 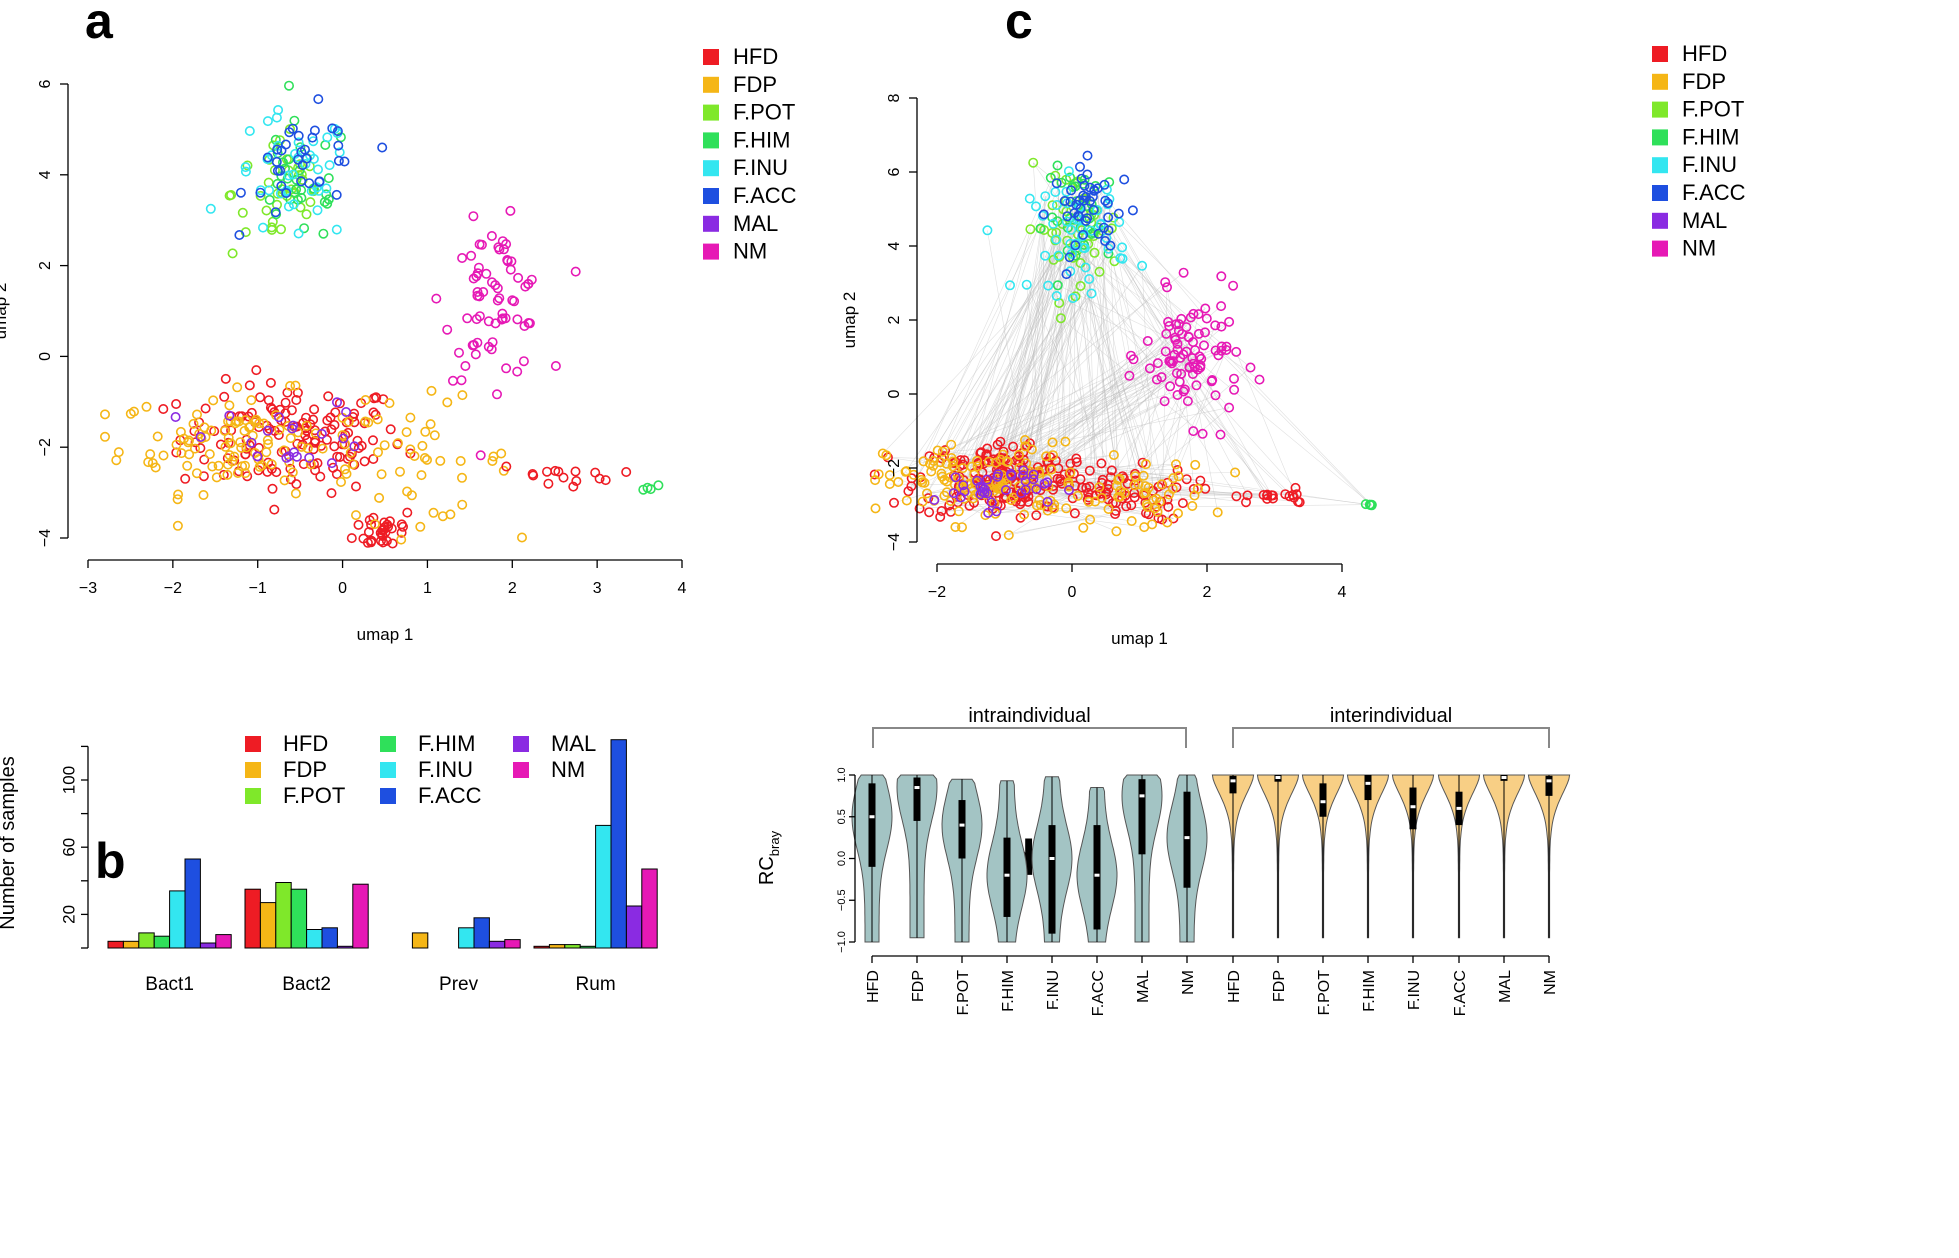 What do you see at coordinates (1369, 991) in the screenshot?
I see `x-category-label: F.HIM` at bounding box center [1369, 991].